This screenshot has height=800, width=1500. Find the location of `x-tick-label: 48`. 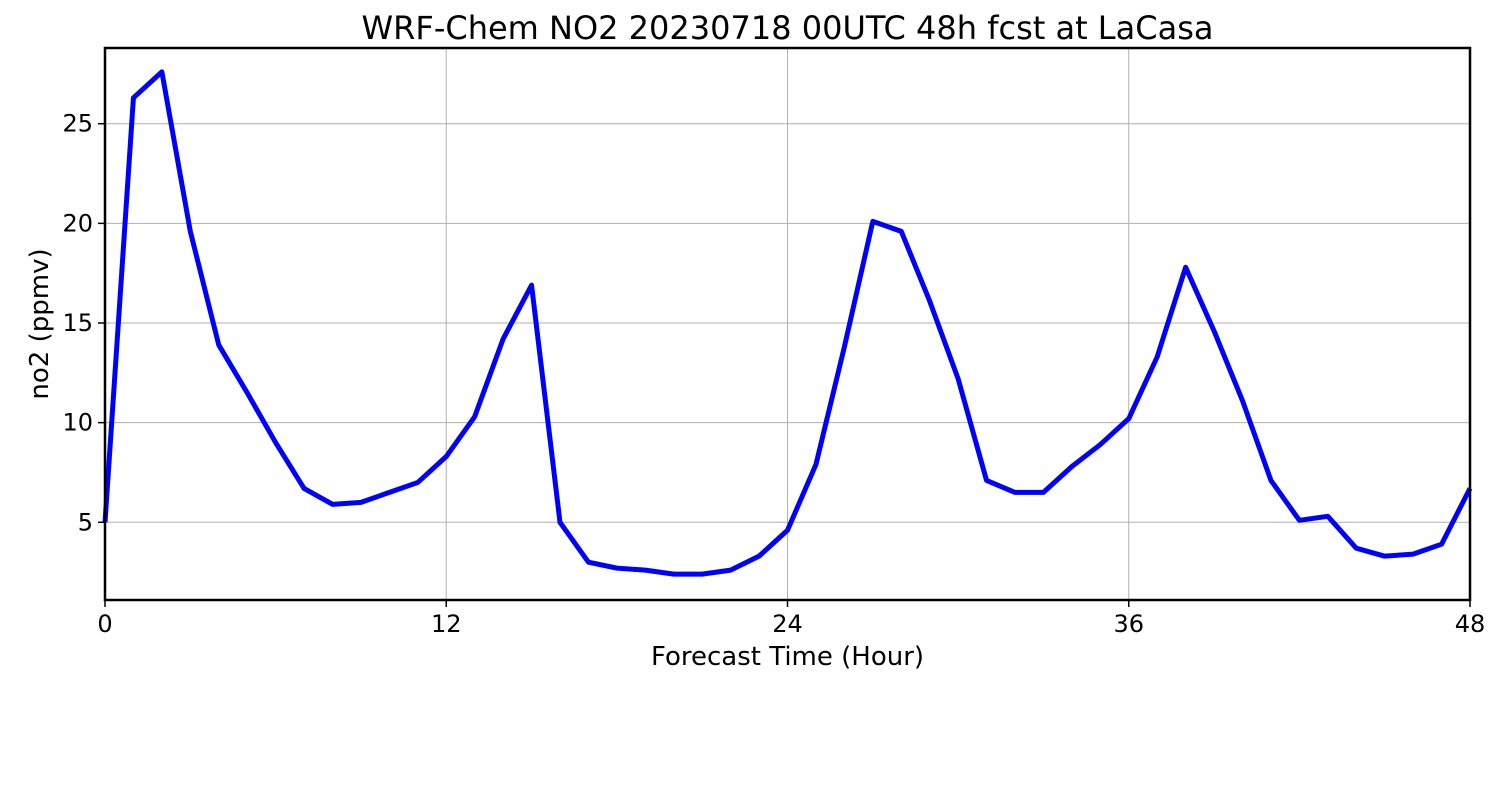

x-tick-label: 48 is located at coordinates (1470, 624).